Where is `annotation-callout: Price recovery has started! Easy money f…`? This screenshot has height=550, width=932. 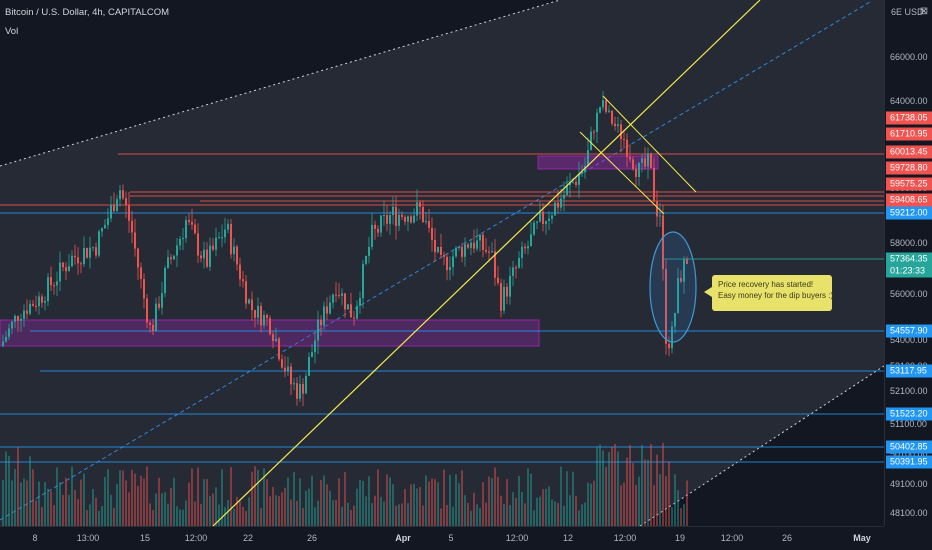
annotation-callout: Price recovery has started! Easy money f… is located at coordinates (768, 293).